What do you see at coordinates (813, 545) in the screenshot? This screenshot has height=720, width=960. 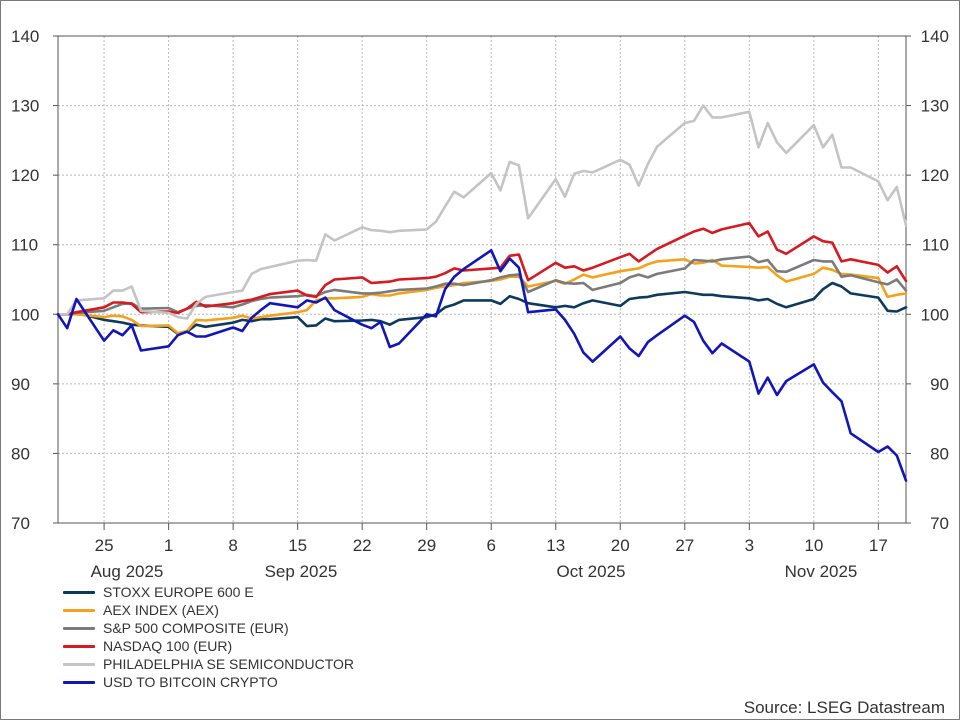 I see `x-tick-label: 10` at bounding box center [813, 545].